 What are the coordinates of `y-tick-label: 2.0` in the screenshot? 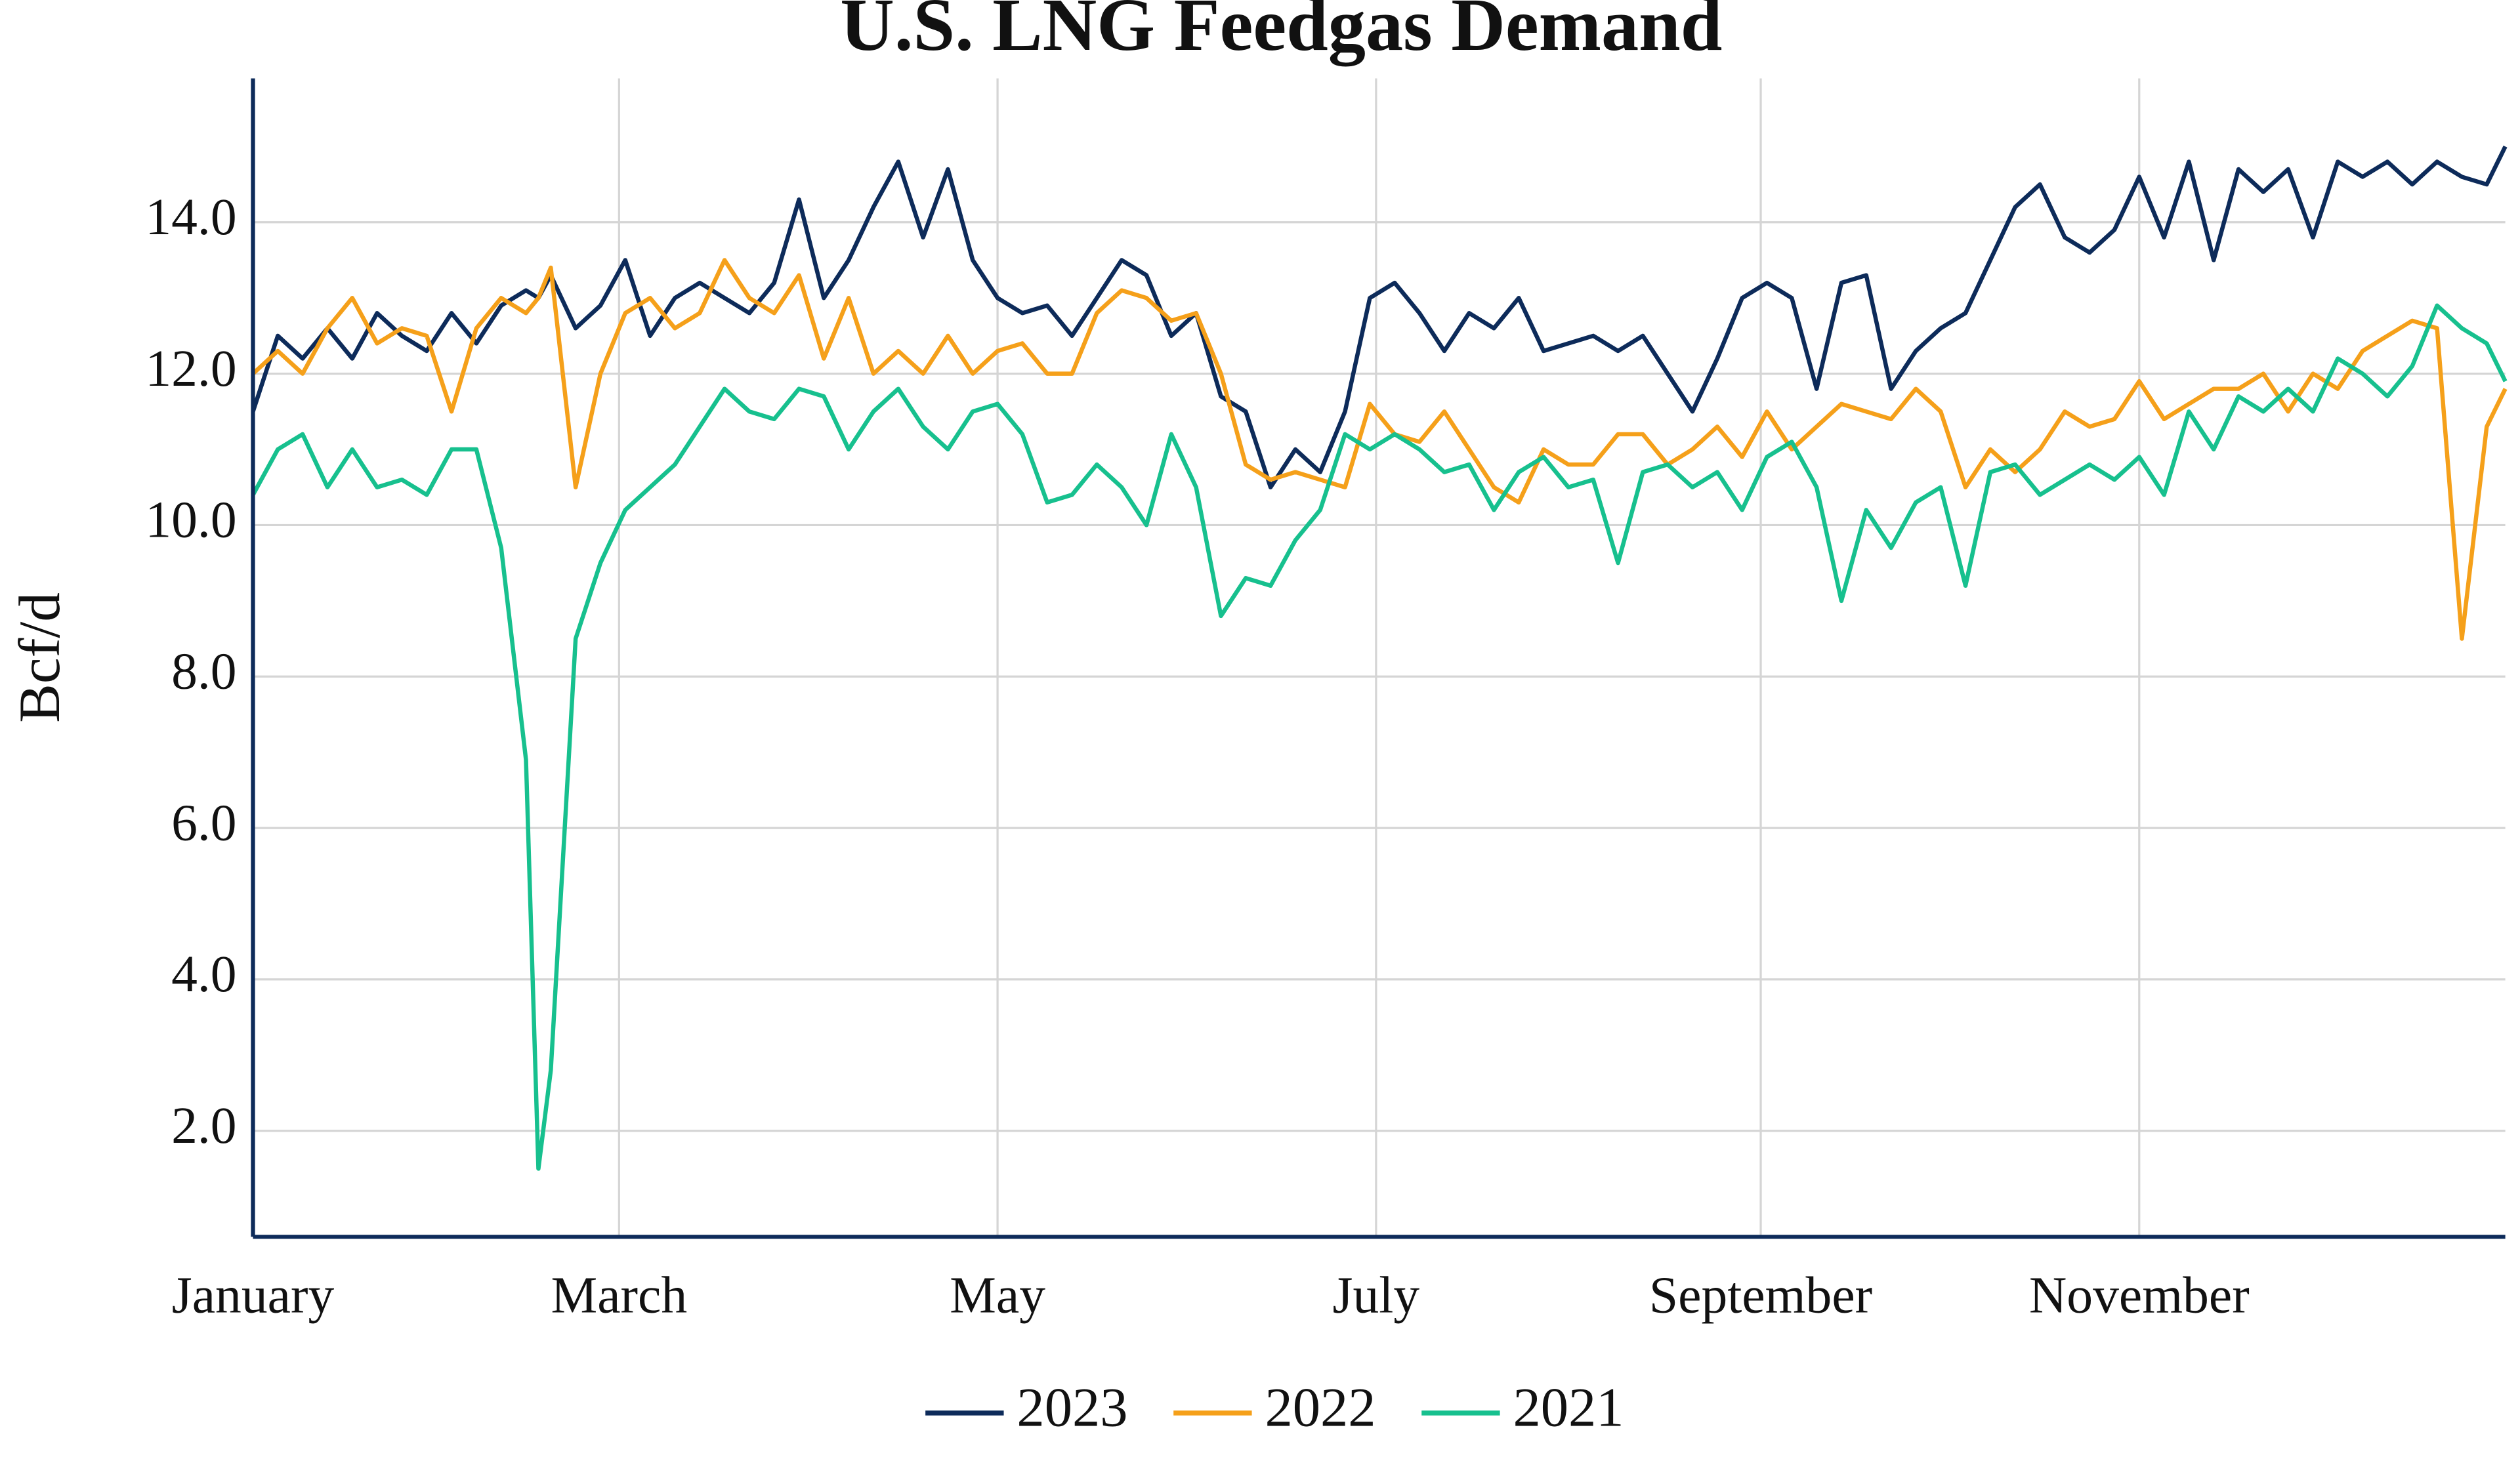 It's located at (203, 1126).